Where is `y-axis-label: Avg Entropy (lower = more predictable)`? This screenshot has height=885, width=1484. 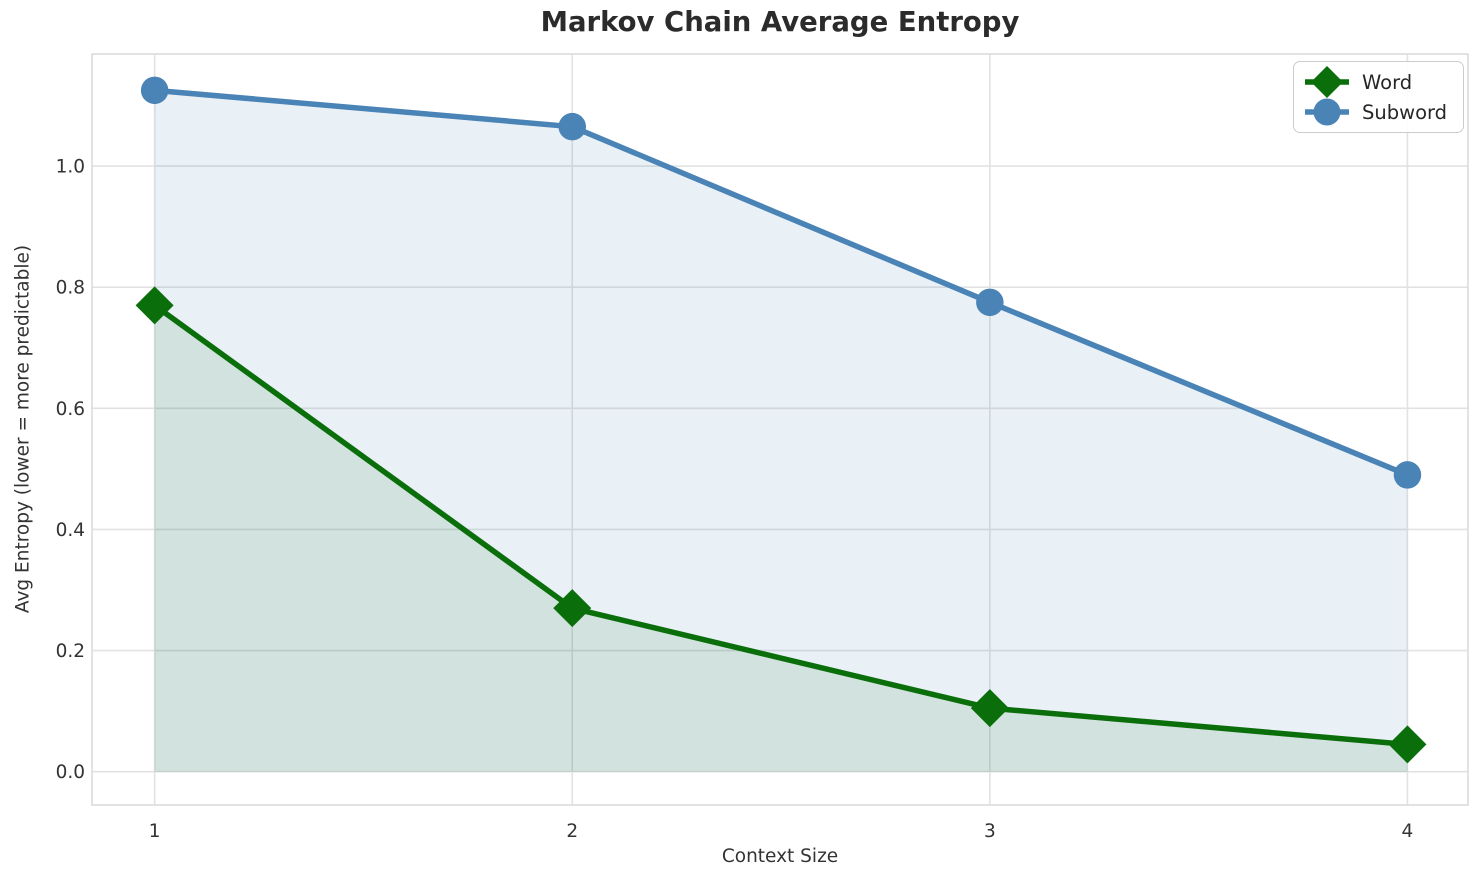
y-axis-label: Avg Entropy (lower = more predictable) is located at coordinates (23, 429).